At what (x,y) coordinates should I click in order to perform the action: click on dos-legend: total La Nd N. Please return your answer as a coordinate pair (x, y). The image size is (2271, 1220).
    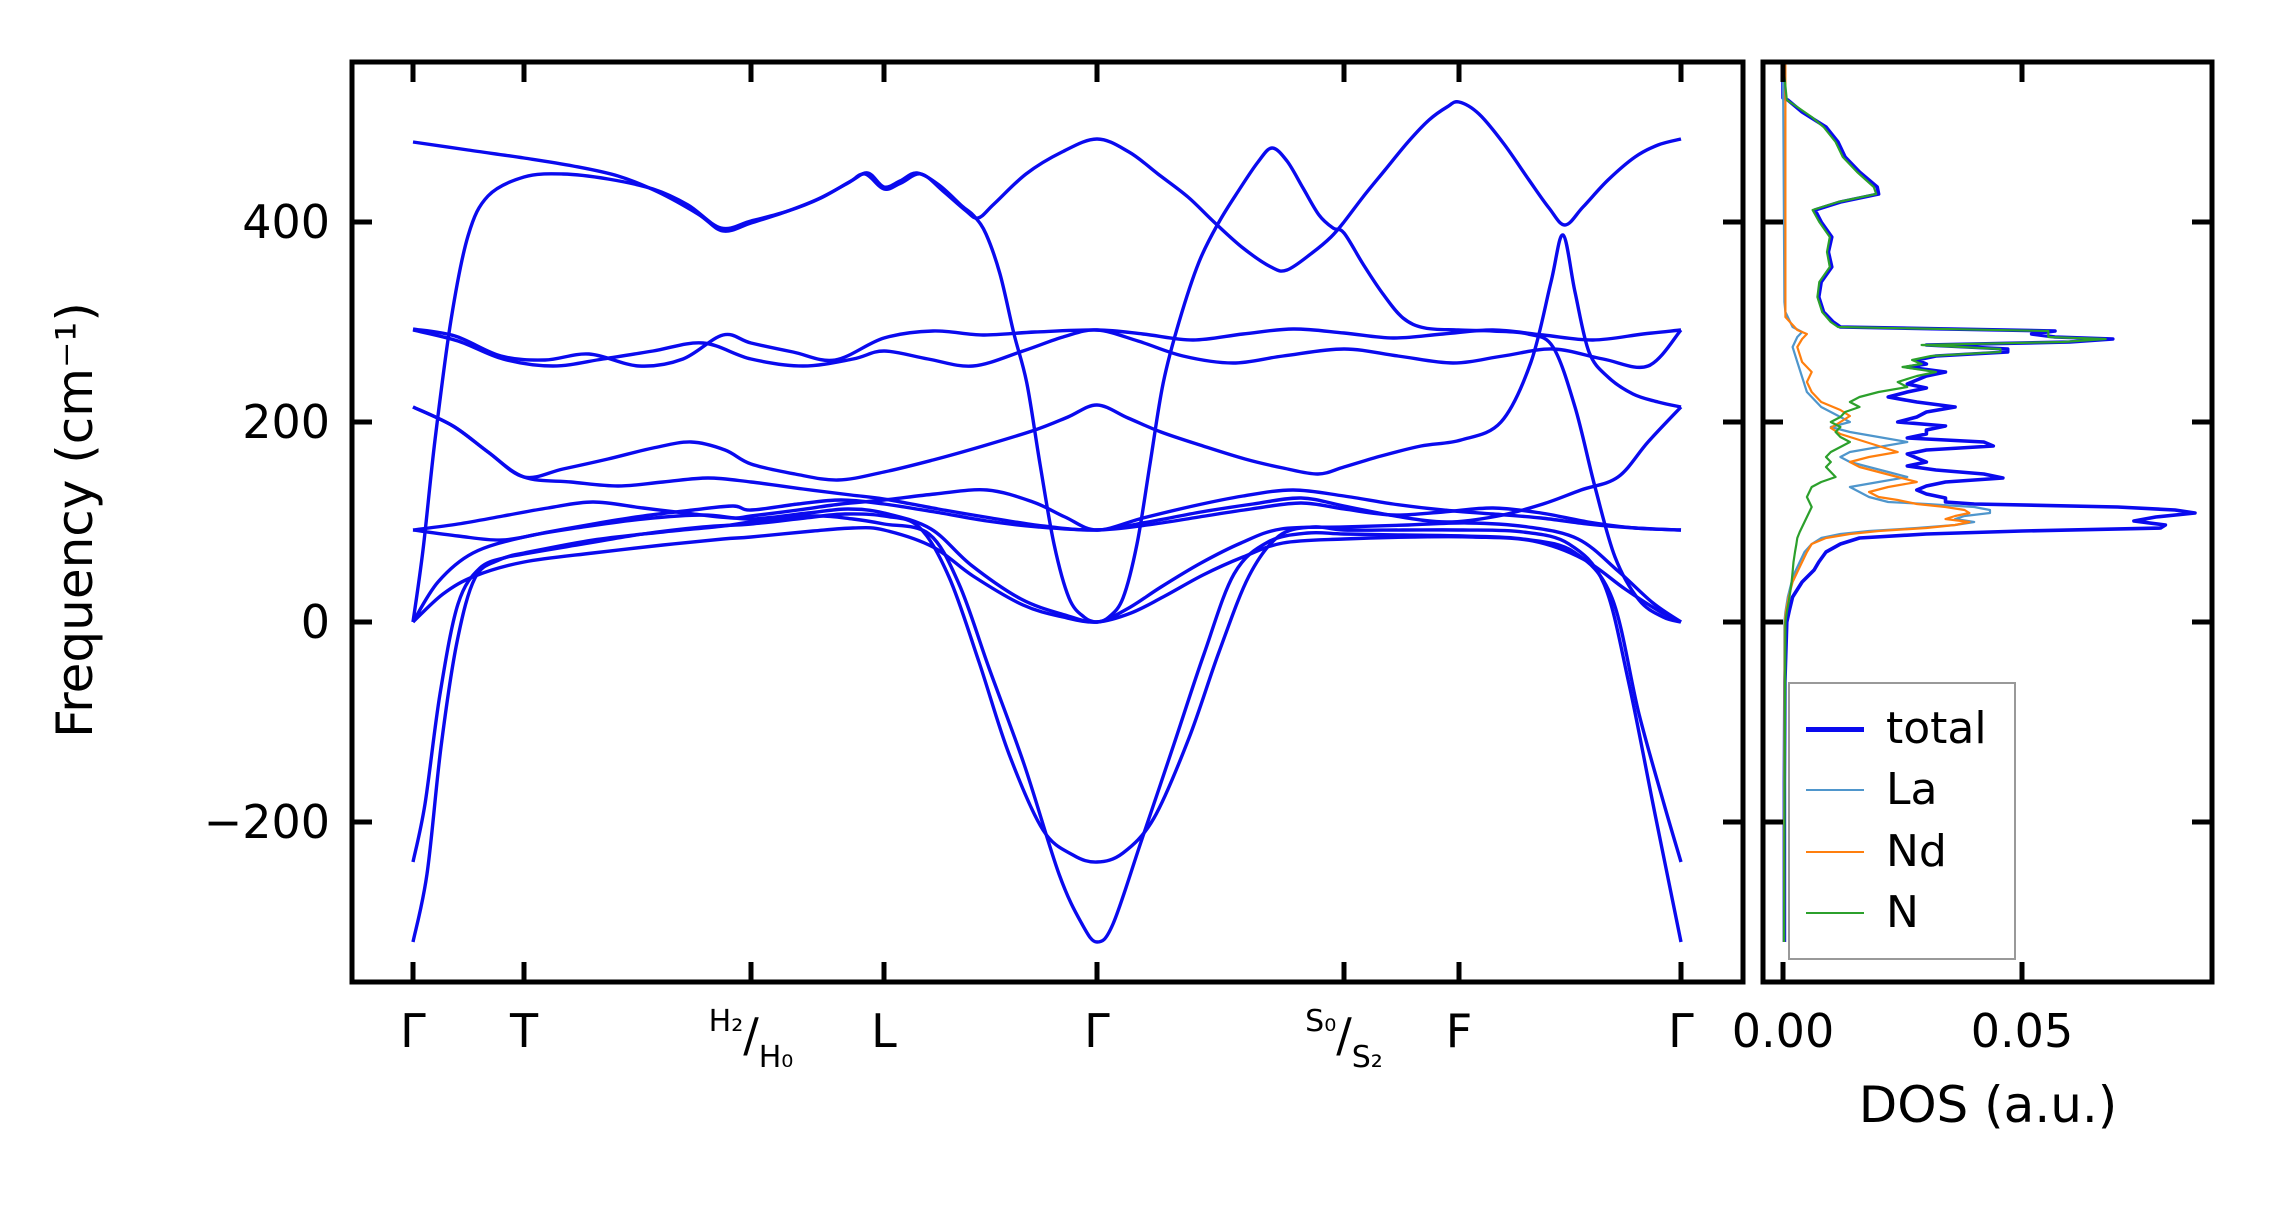
    Looking at the image, I should click on (1902, 821).